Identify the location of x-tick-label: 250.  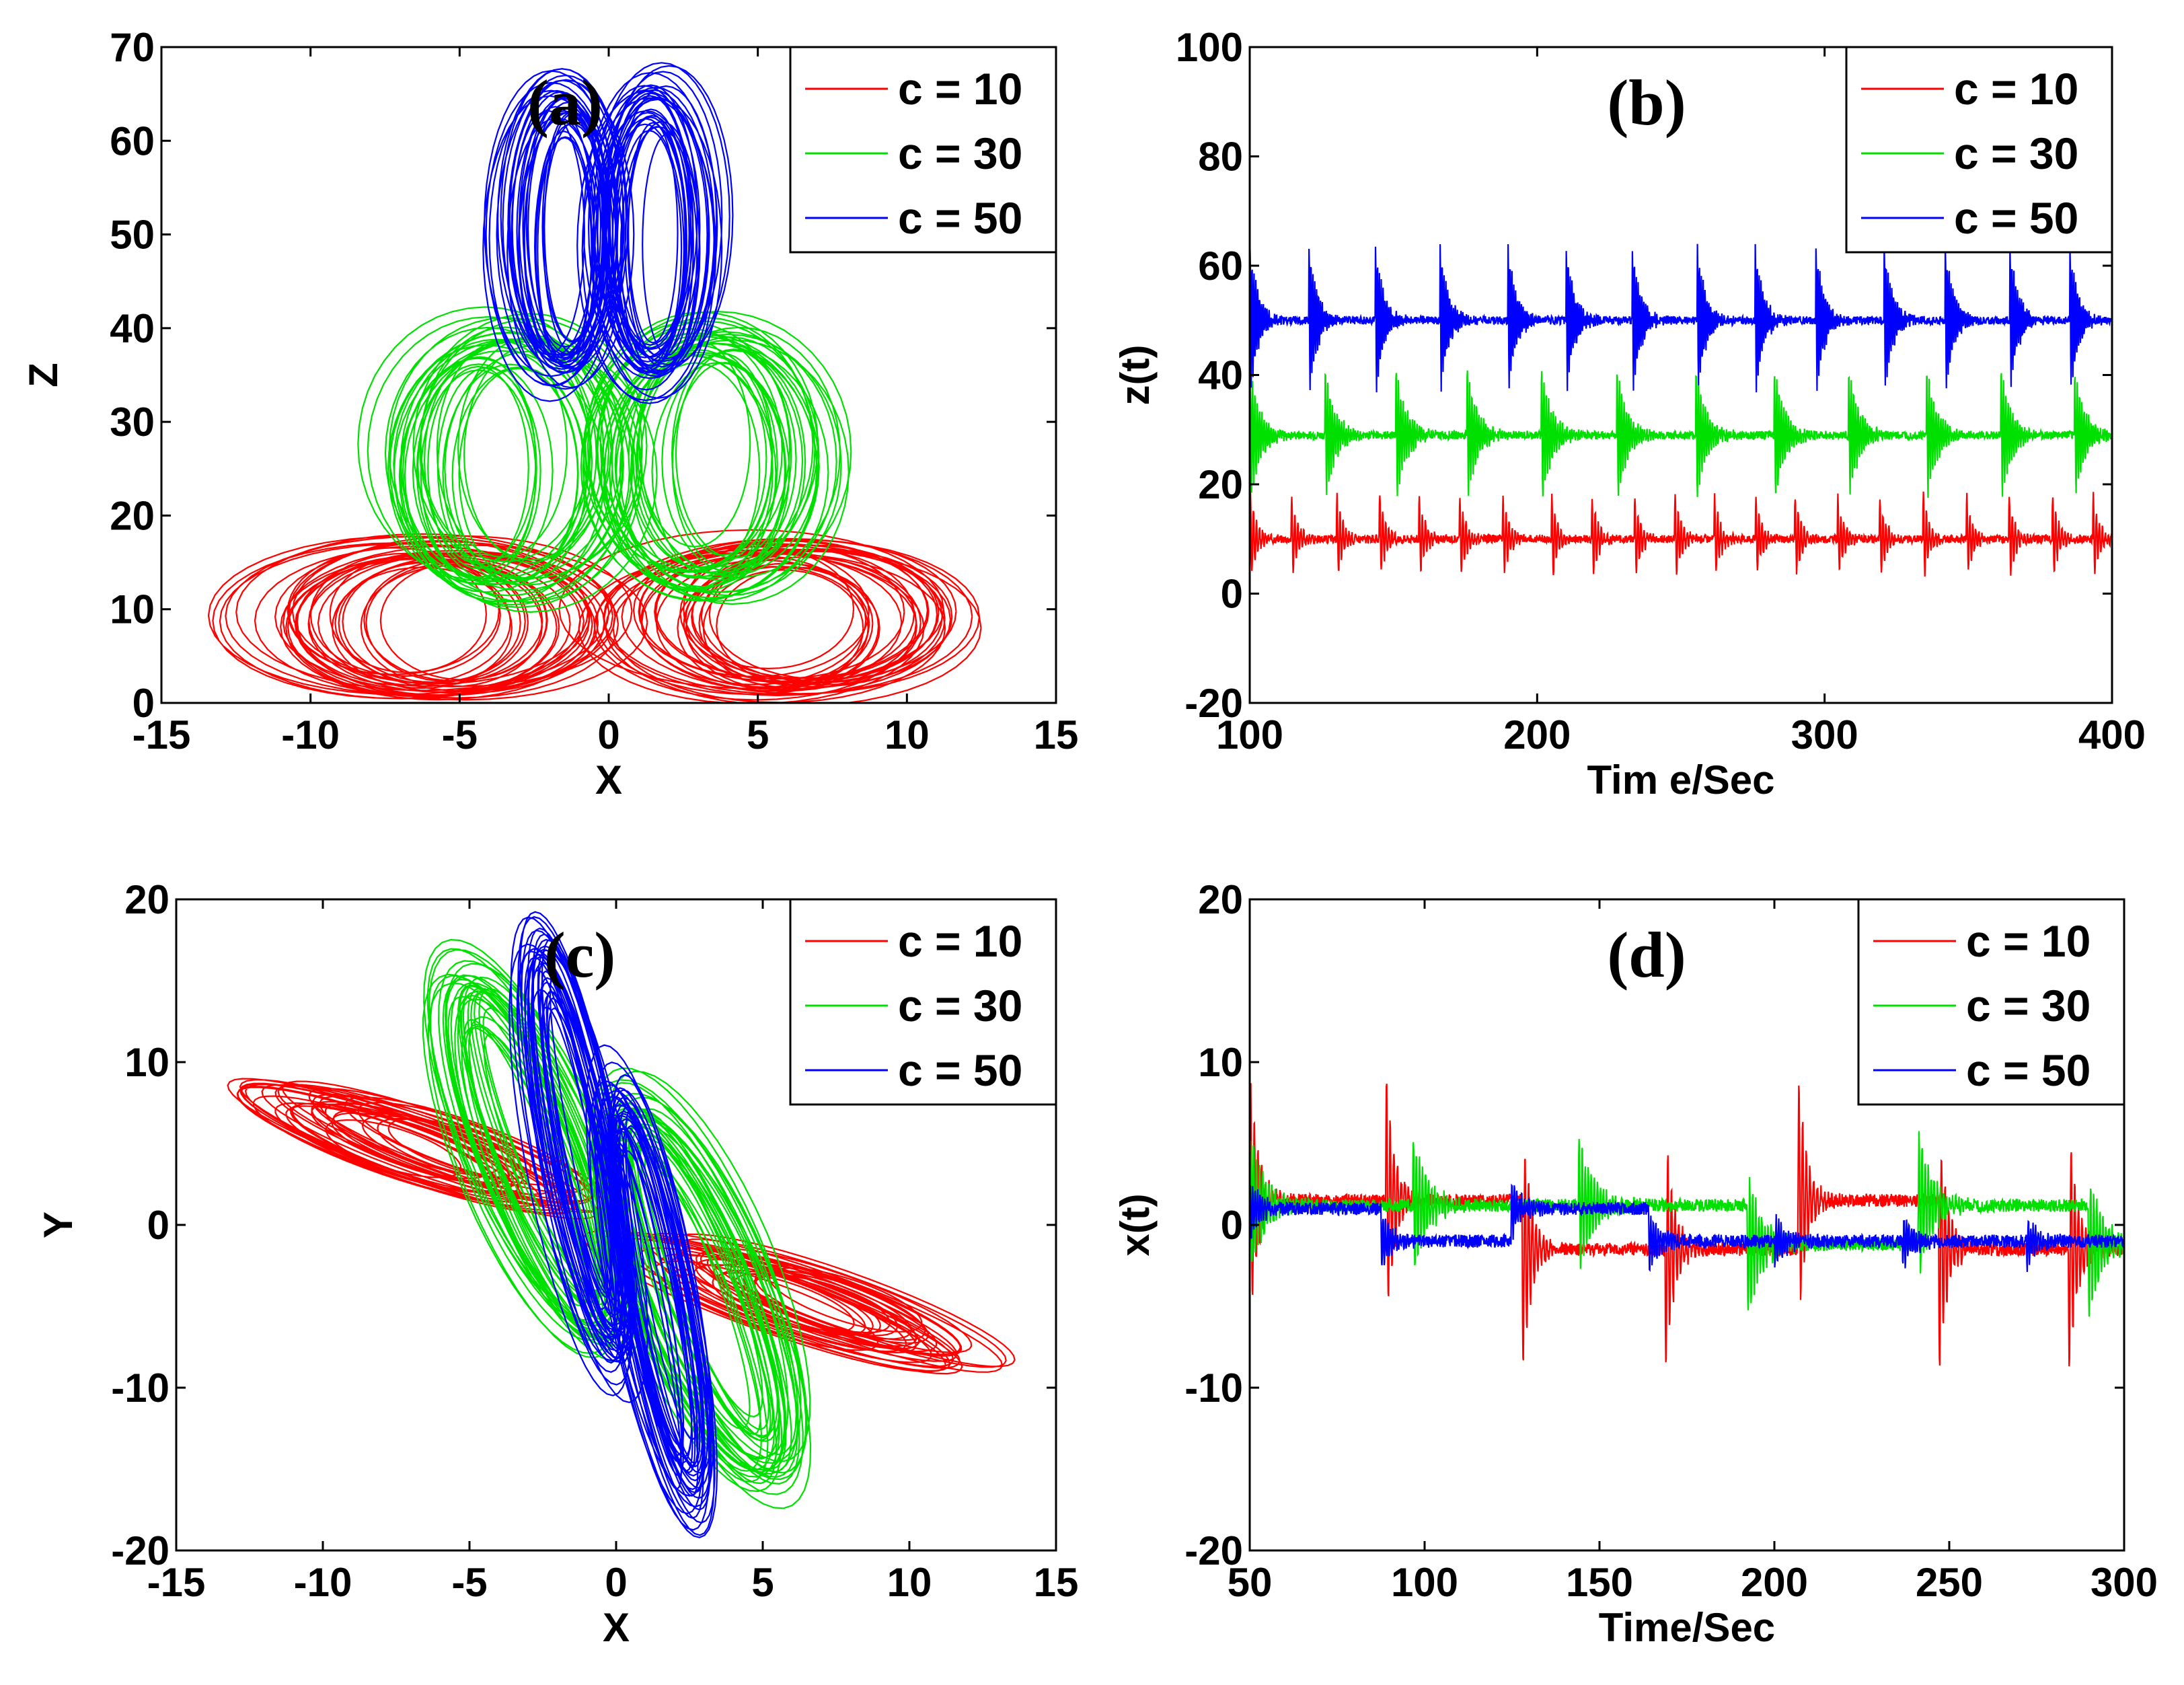
(1949, 1582).